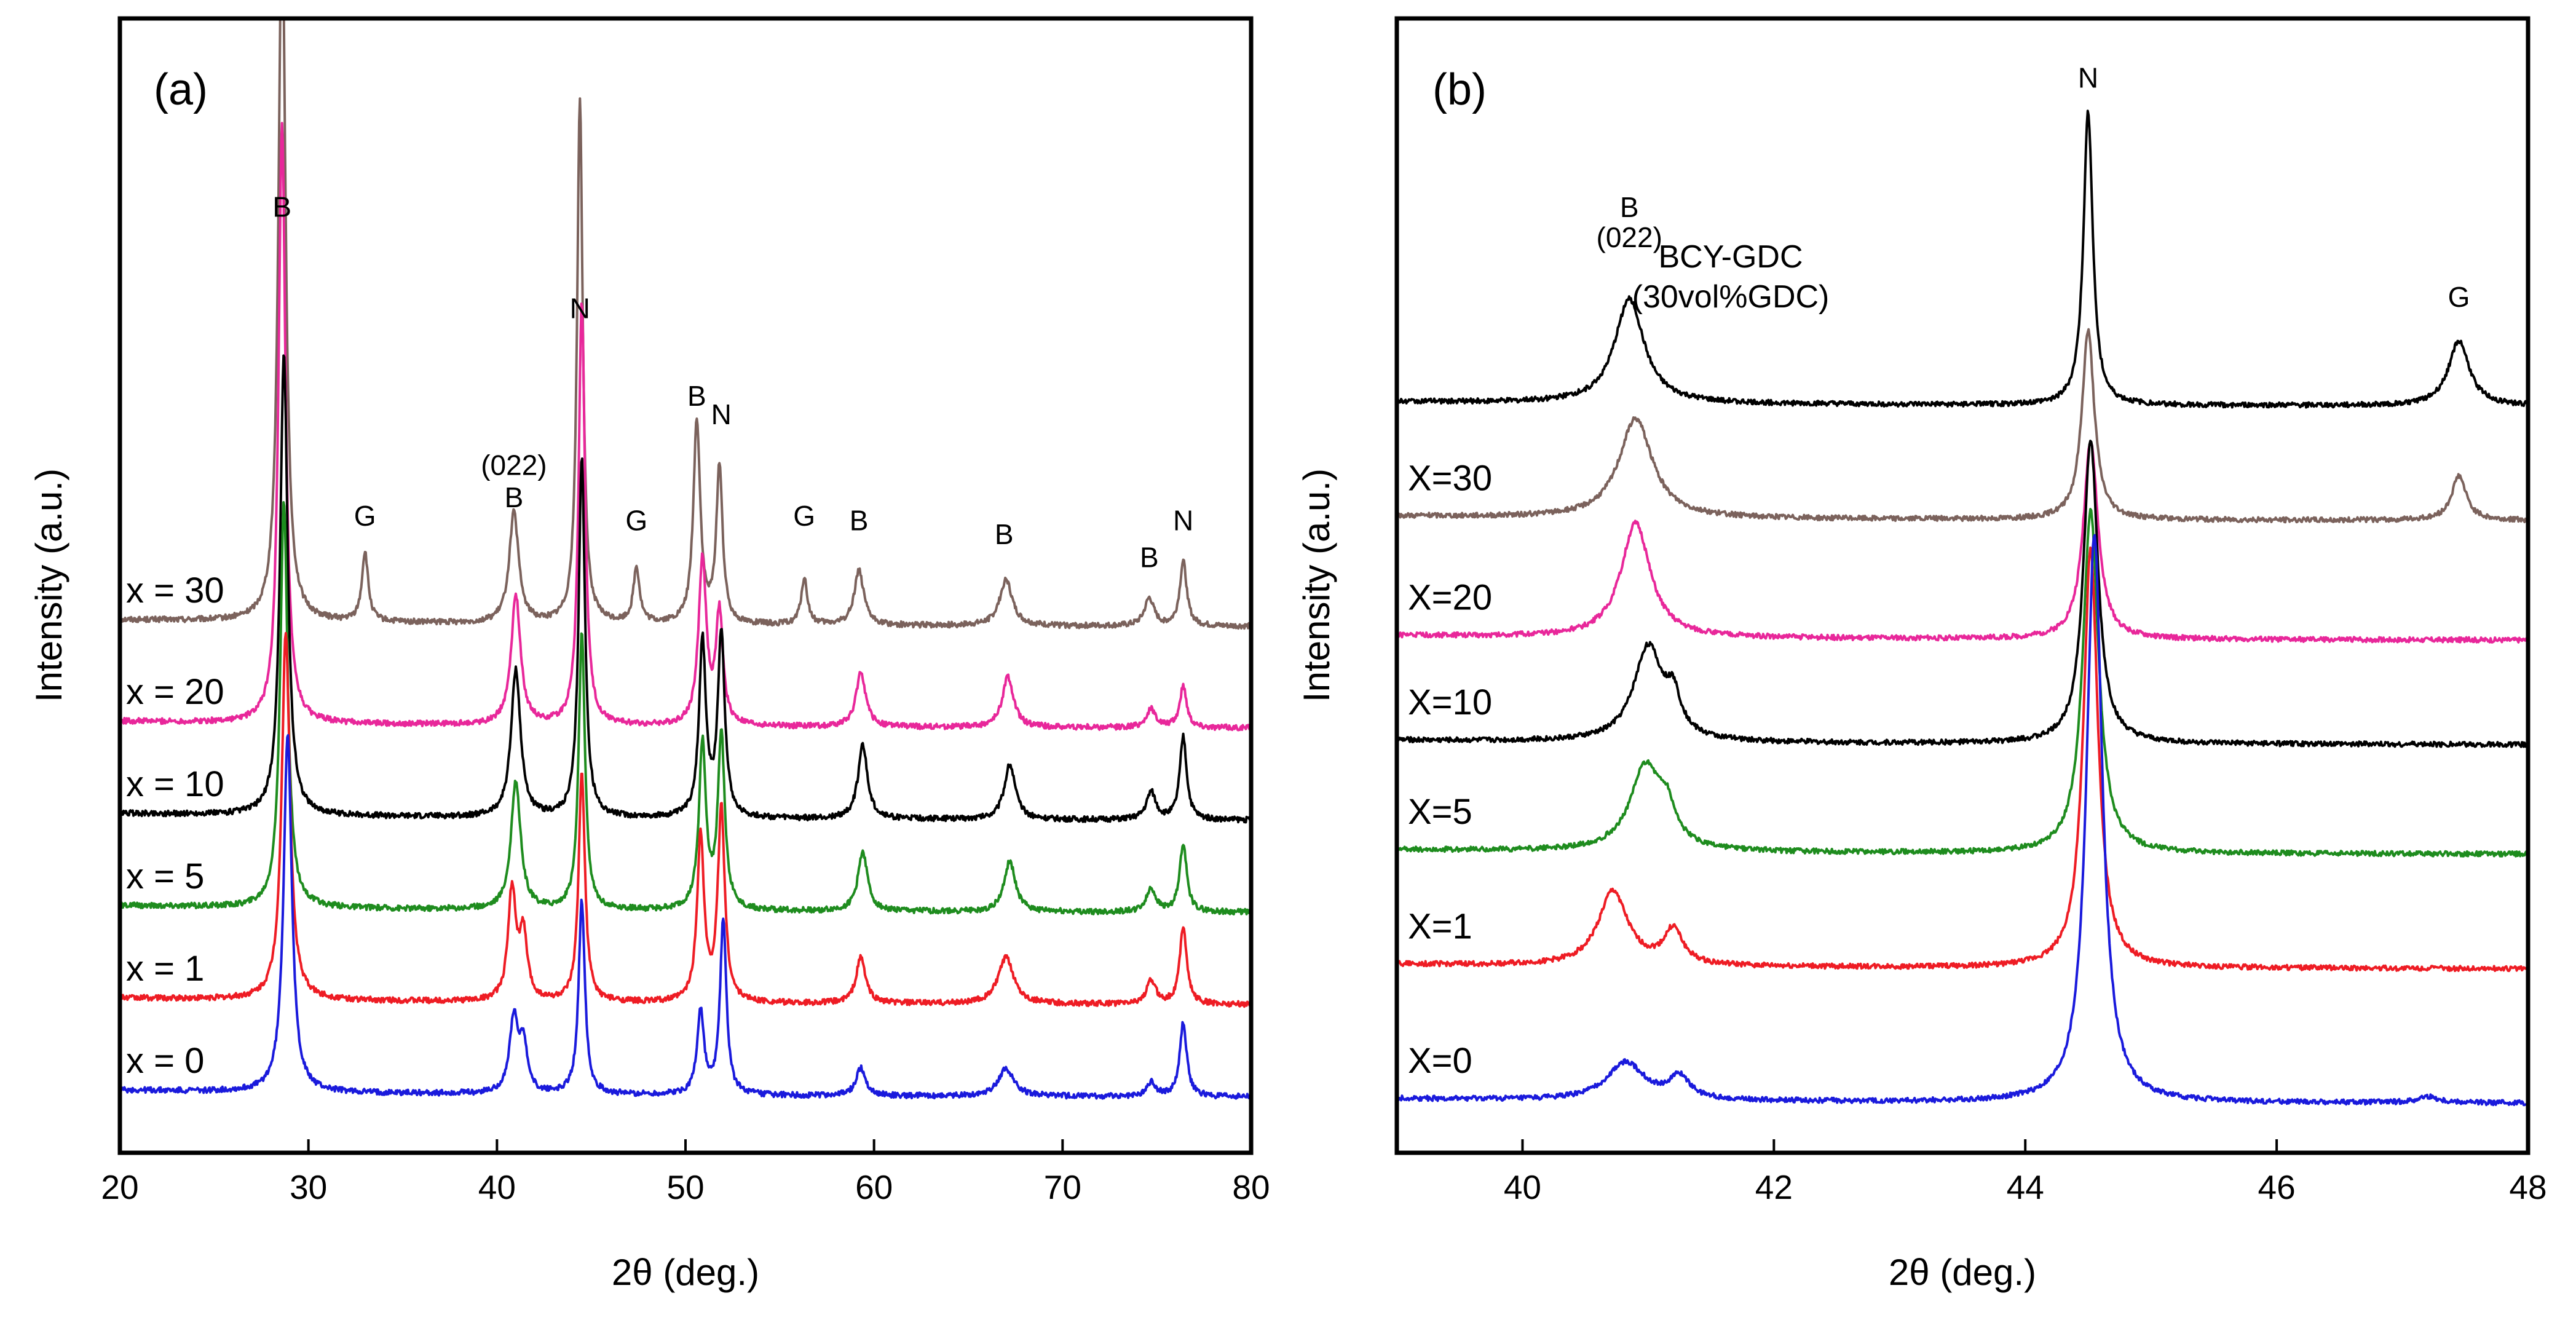 The height and width of the screenshot is (1320, 2576). I want to click on panel-a-label: (a), so click(181, 89).